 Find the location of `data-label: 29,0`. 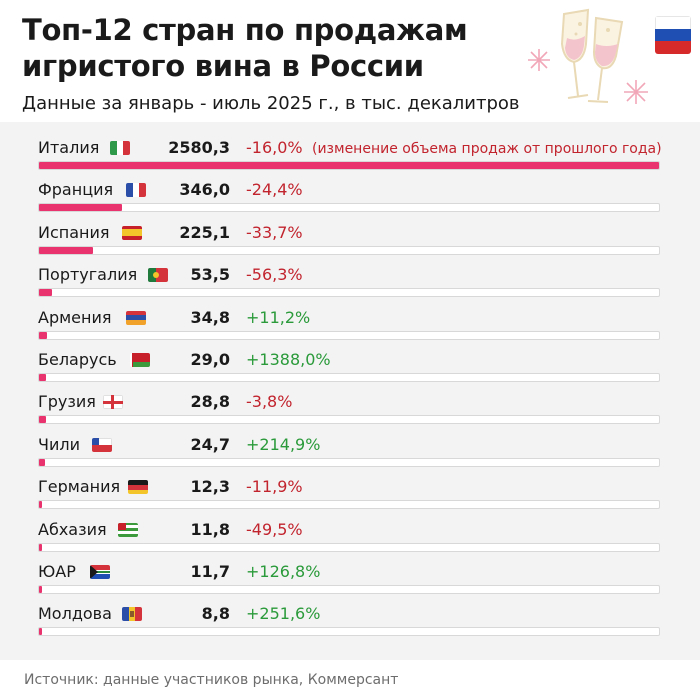

data-label: 29,0 is located at coordinates (210, 359).